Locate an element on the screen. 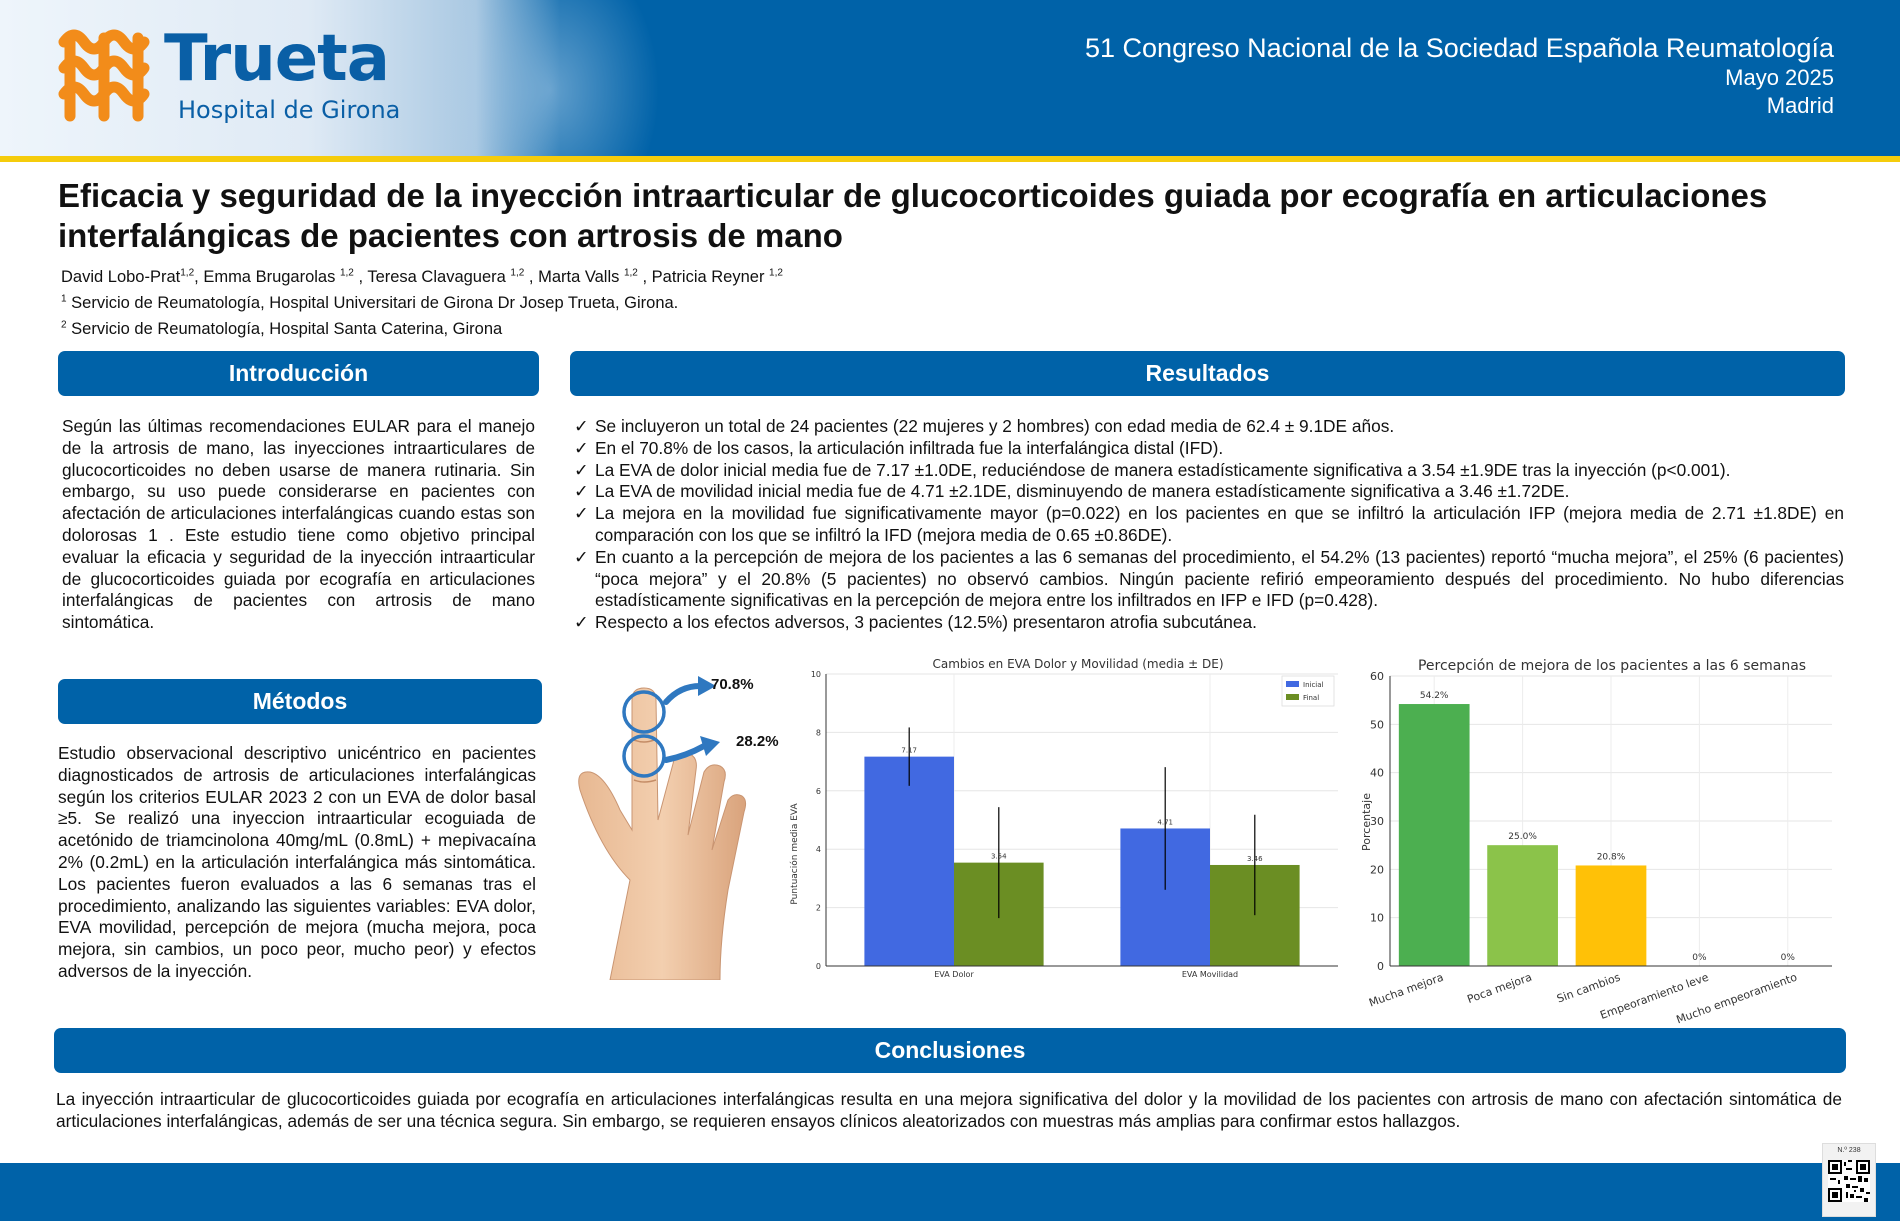  logo-wordmark: Trueta is located at coordinates (277, 59).